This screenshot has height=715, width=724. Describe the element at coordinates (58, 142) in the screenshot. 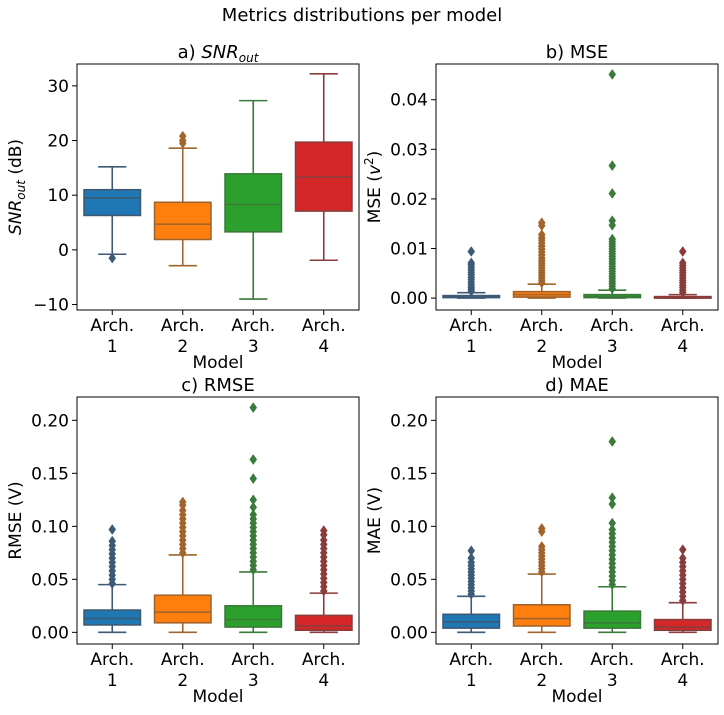

I see `y-tick-label: 20` at that location.